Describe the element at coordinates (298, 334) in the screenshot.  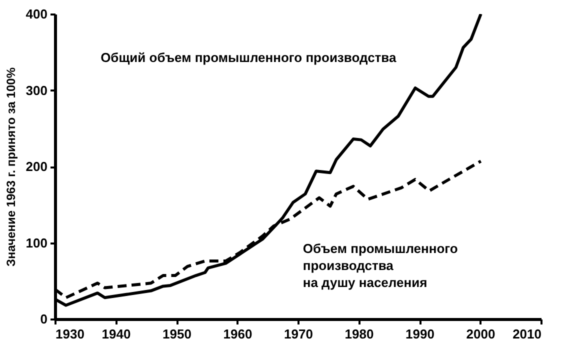
I see `x-tick-label: 1970` at that location.